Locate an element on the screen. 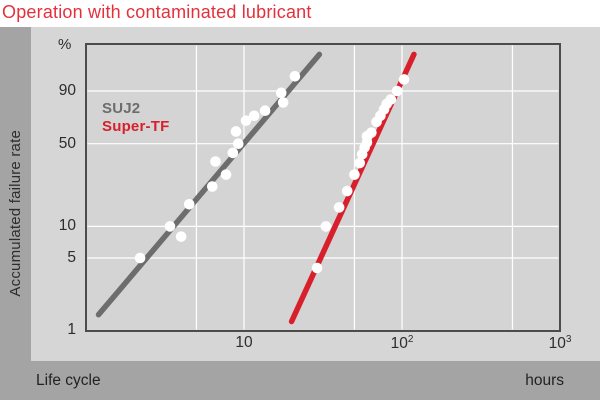  title-bar: Operation with contaminated lubricant is located at coordinates (300, 13).